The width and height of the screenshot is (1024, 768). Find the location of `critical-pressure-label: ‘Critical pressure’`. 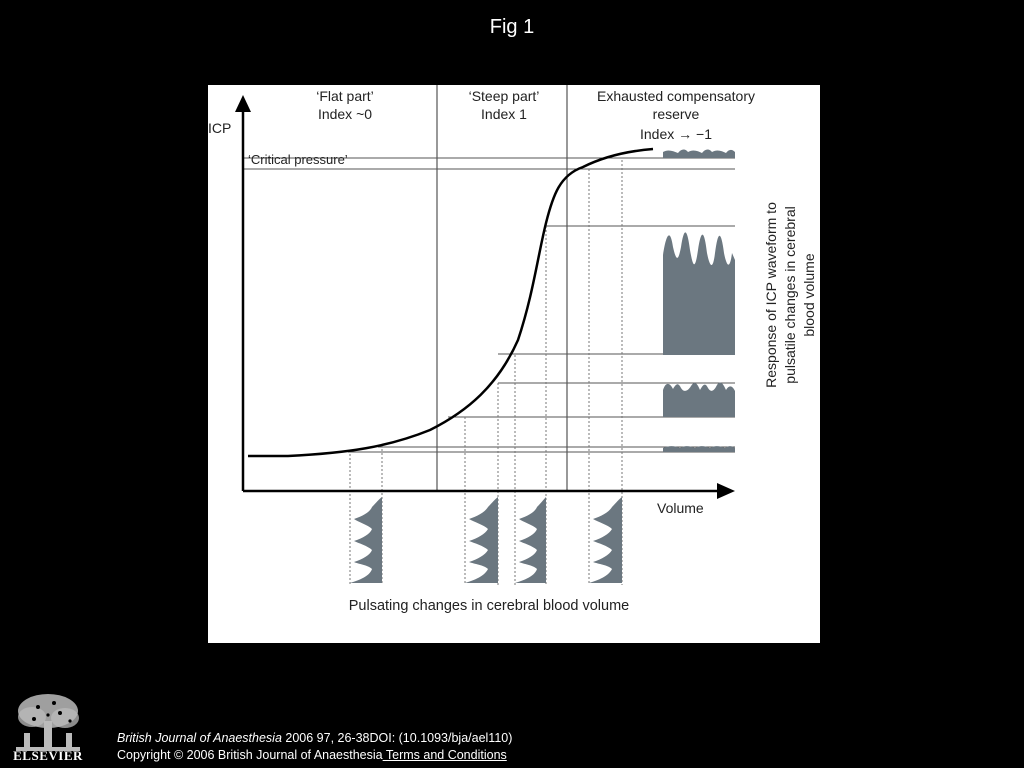

critical-pressure-label: ‘Critical pressure’ is located at coordinates (298, 159).